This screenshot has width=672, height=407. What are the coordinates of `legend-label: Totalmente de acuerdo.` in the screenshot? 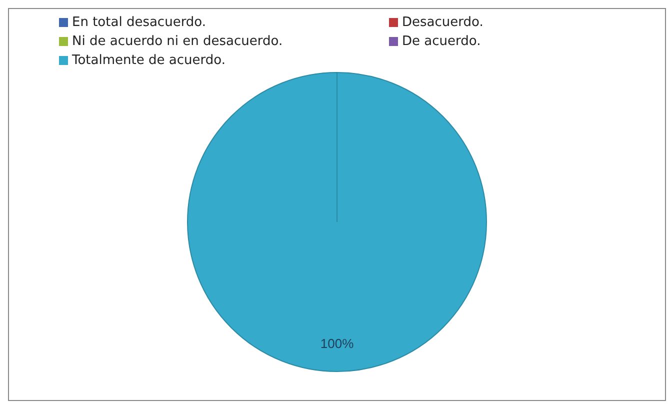 It's located at (149, 60).